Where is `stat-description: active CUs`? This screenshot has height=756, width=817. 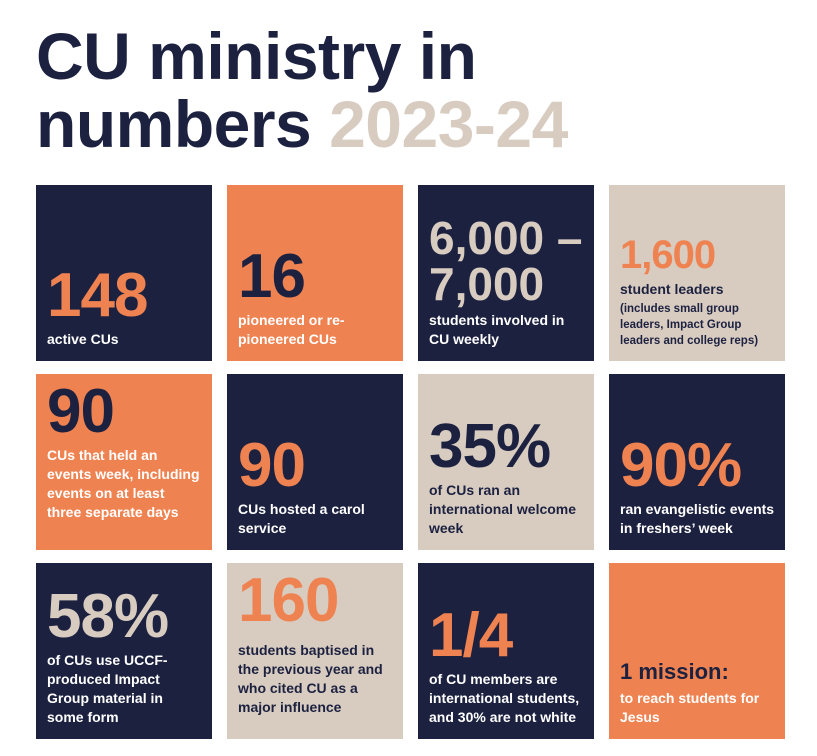 stat-description: active CUs is located at coordinates (83, 339).